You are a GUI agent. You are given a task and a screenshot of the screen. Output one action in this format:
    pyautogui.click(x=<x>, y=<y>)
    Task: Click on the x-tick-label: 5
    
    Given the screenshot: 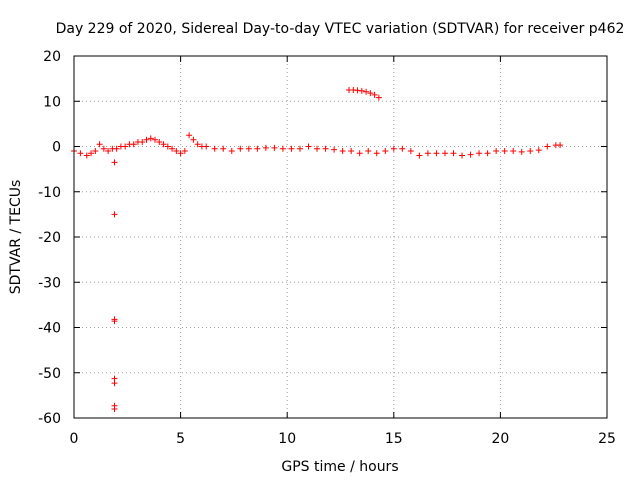 What is the action you would take?
    pyautogui.click(x=180, y=439)
    